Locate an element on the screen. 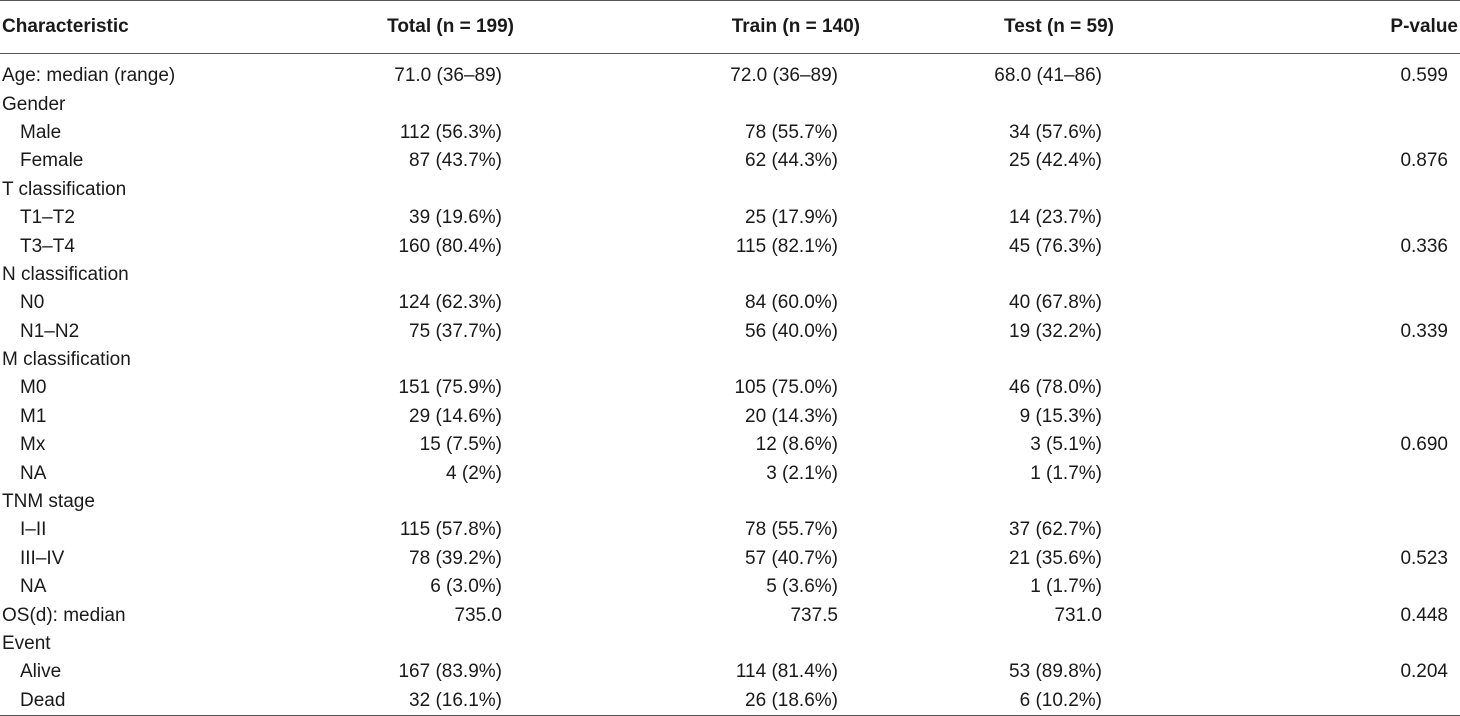 This screenshot has width=1460, height=716. table-row: Dead 32 (16.1%) 26 (18.6%) 6 (10.2%) is located at coordinates (730, 701).